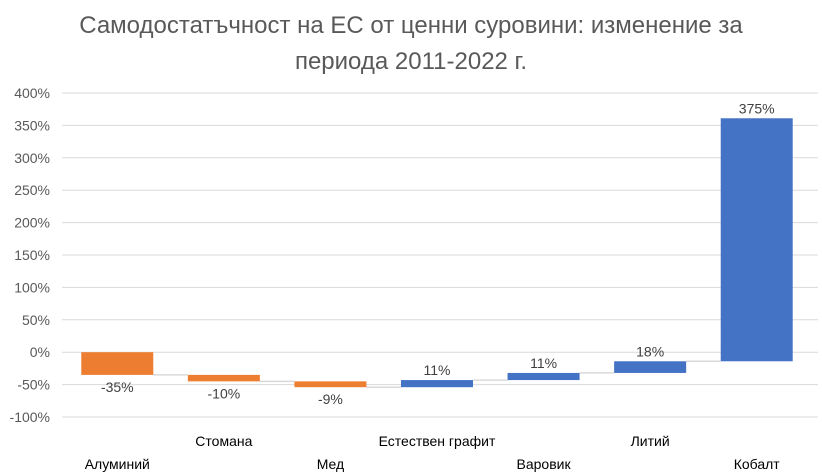 This screenshot has height=475, width=822. Describe the element at coordinates (757, 464) in the screenshot. I see `x-category-label: Кобалт` at that location.